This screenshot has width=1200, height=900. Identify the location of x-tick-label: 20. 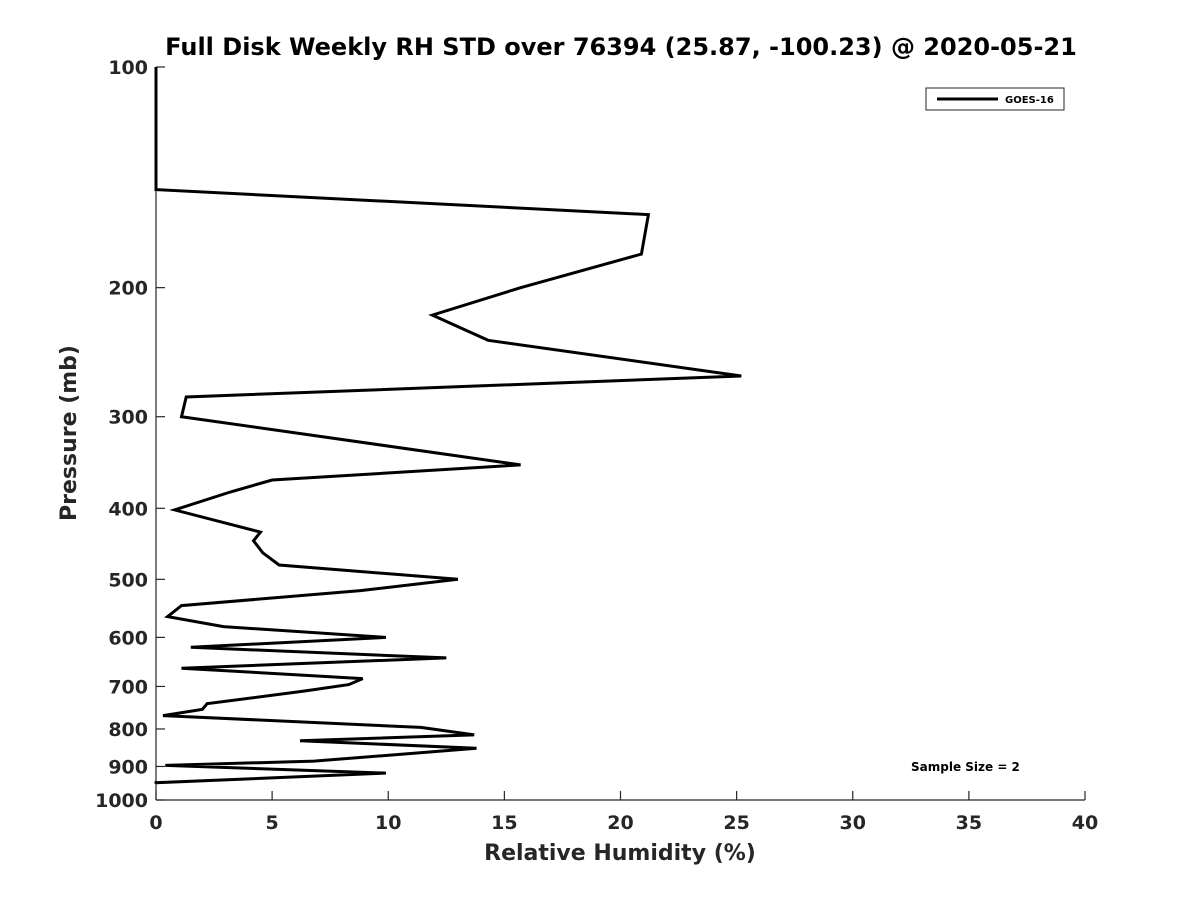
(620, 823).